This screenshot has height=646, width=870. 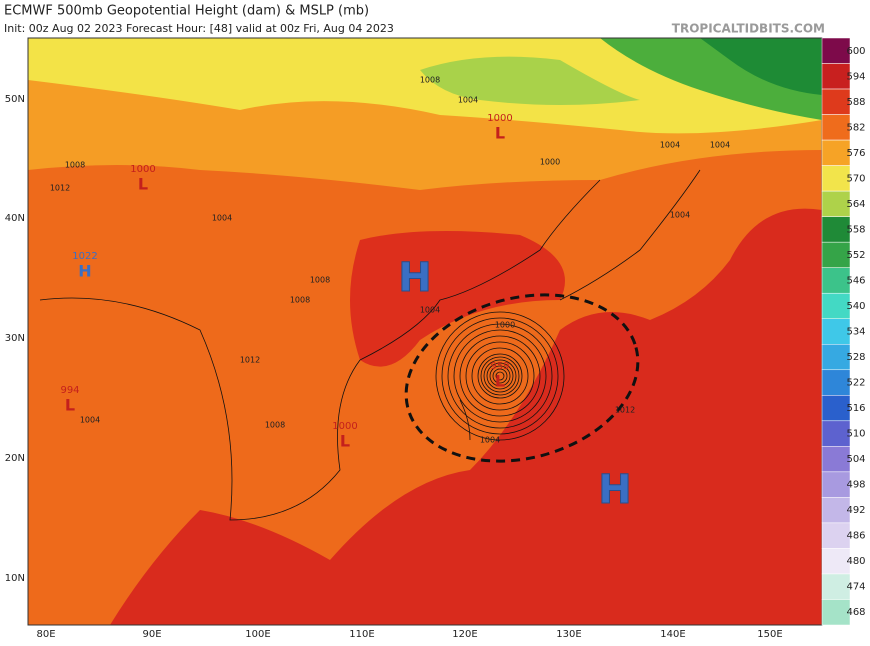 I want to click on colorbar-label: 480, so click(x=855, y=561).